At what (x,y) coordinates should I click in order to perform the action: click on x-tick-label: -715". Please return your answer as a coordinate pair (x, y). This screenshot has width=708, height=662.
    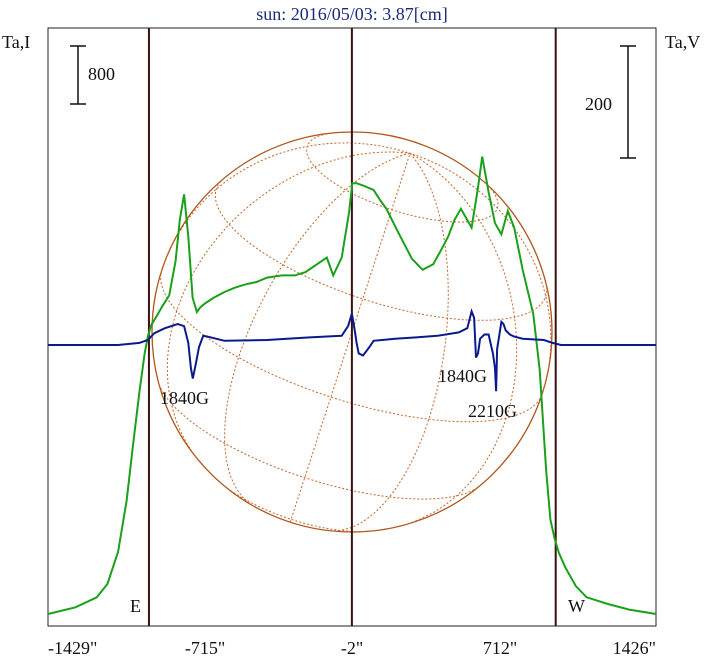
    Looking at the image, I should click on (205, 648).